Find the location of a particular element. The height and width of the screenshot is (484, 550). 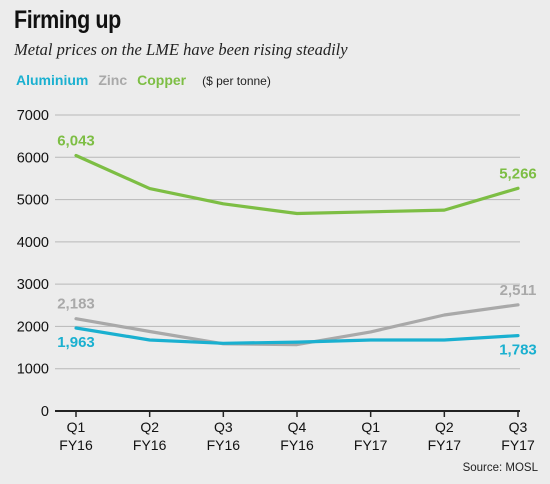

data-label-zinc: 2,183 is located at coordinates (76, 304).